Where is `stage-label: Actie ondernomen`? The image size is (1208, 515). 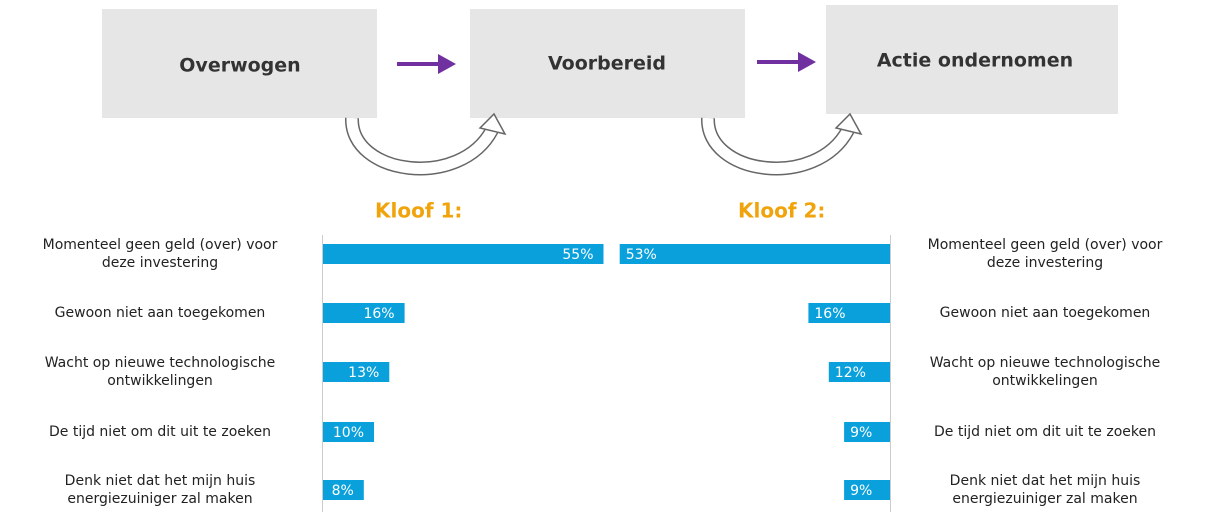
stage-label: Actie ondernomen is located at coordinates (975, 61).